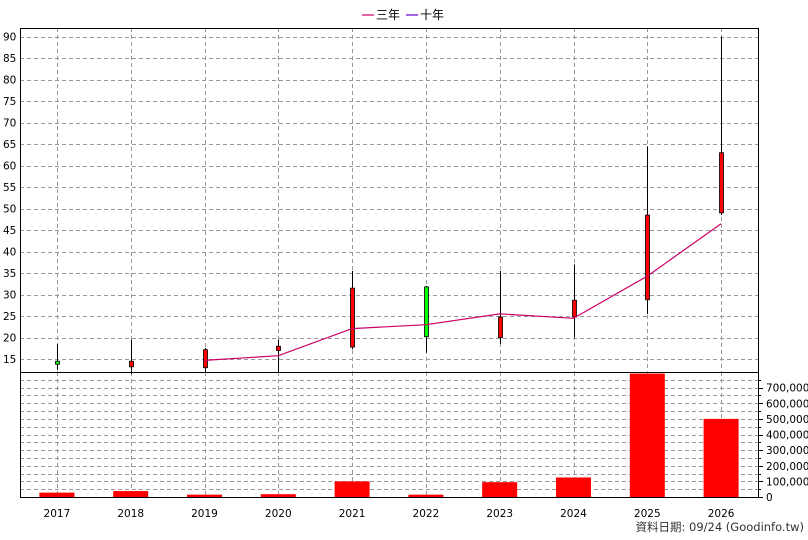 The image size is (808, 540). I want to click on year-tick-label: 2020, so click(278, 514).